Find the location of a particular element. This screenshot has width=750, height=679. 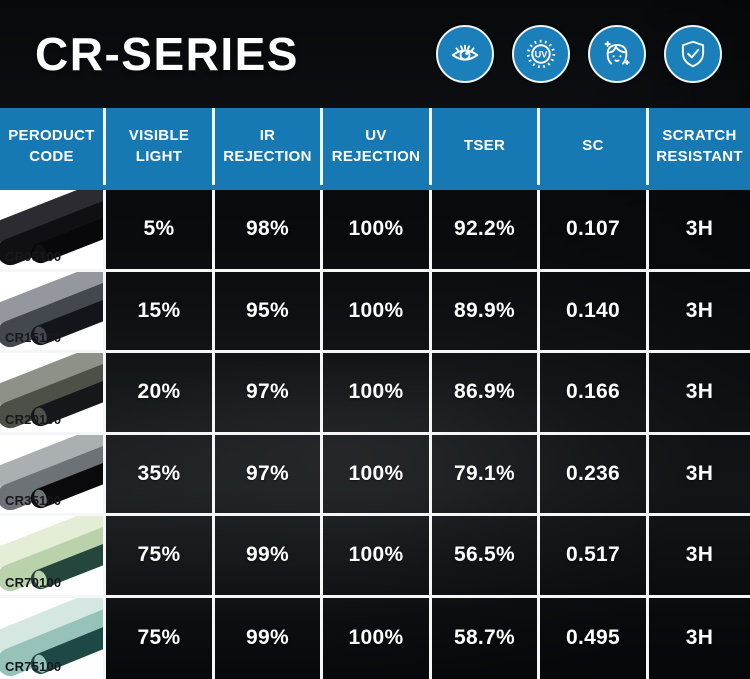

product-code-label: CR20100 is located at coordinates (33, 419).